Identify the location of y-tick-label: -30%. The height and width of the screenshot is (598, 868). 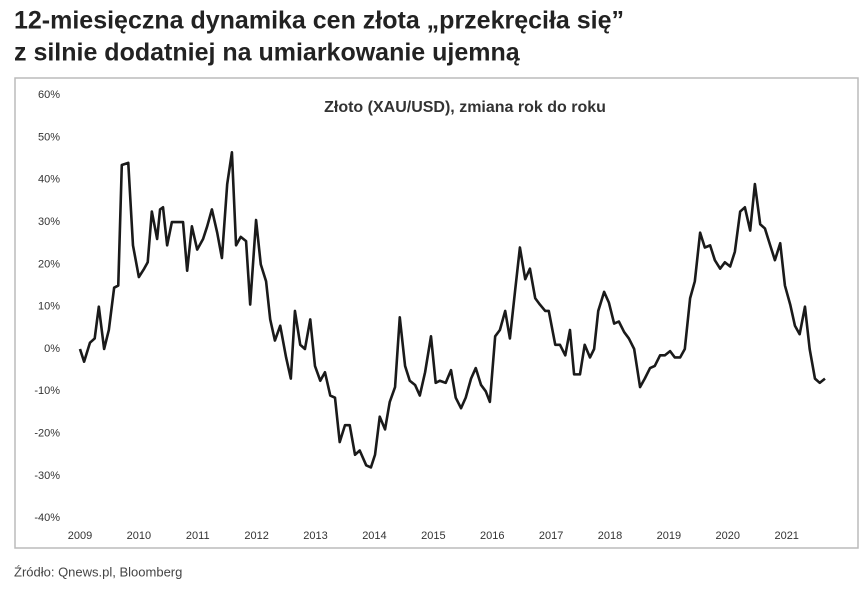
(47, 476).